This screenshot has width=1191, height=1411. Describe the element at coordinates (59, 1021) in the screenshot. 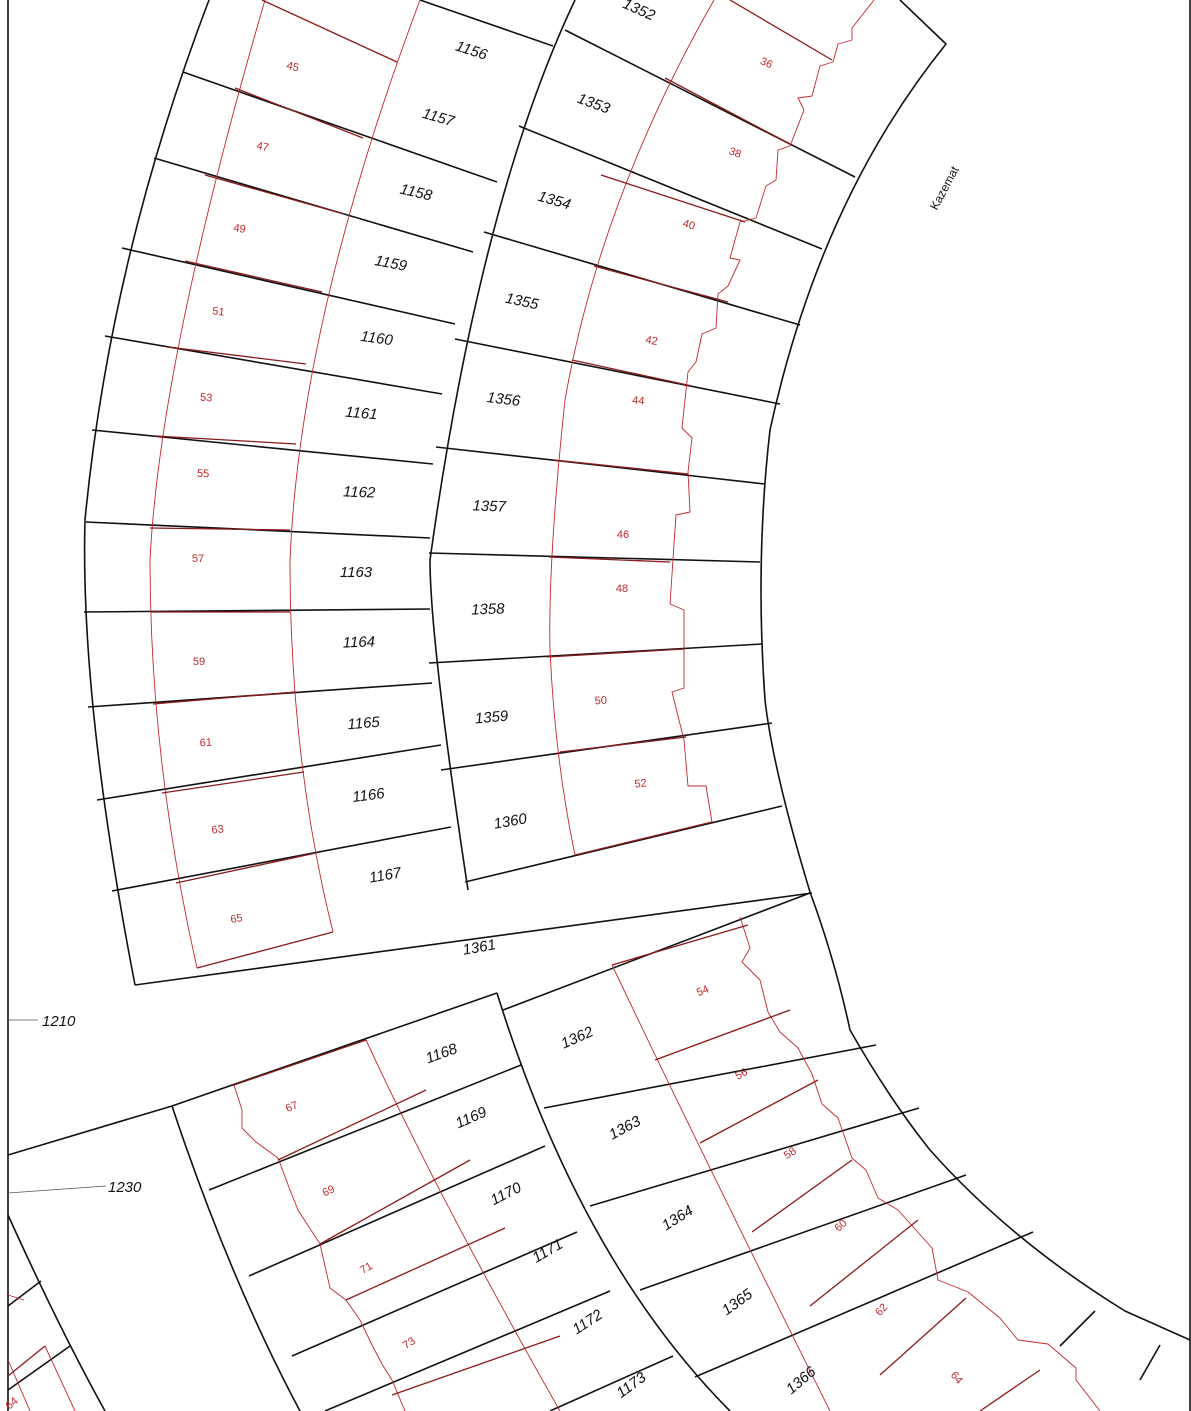

I see `parcel-label-1210: 1210` at that location.